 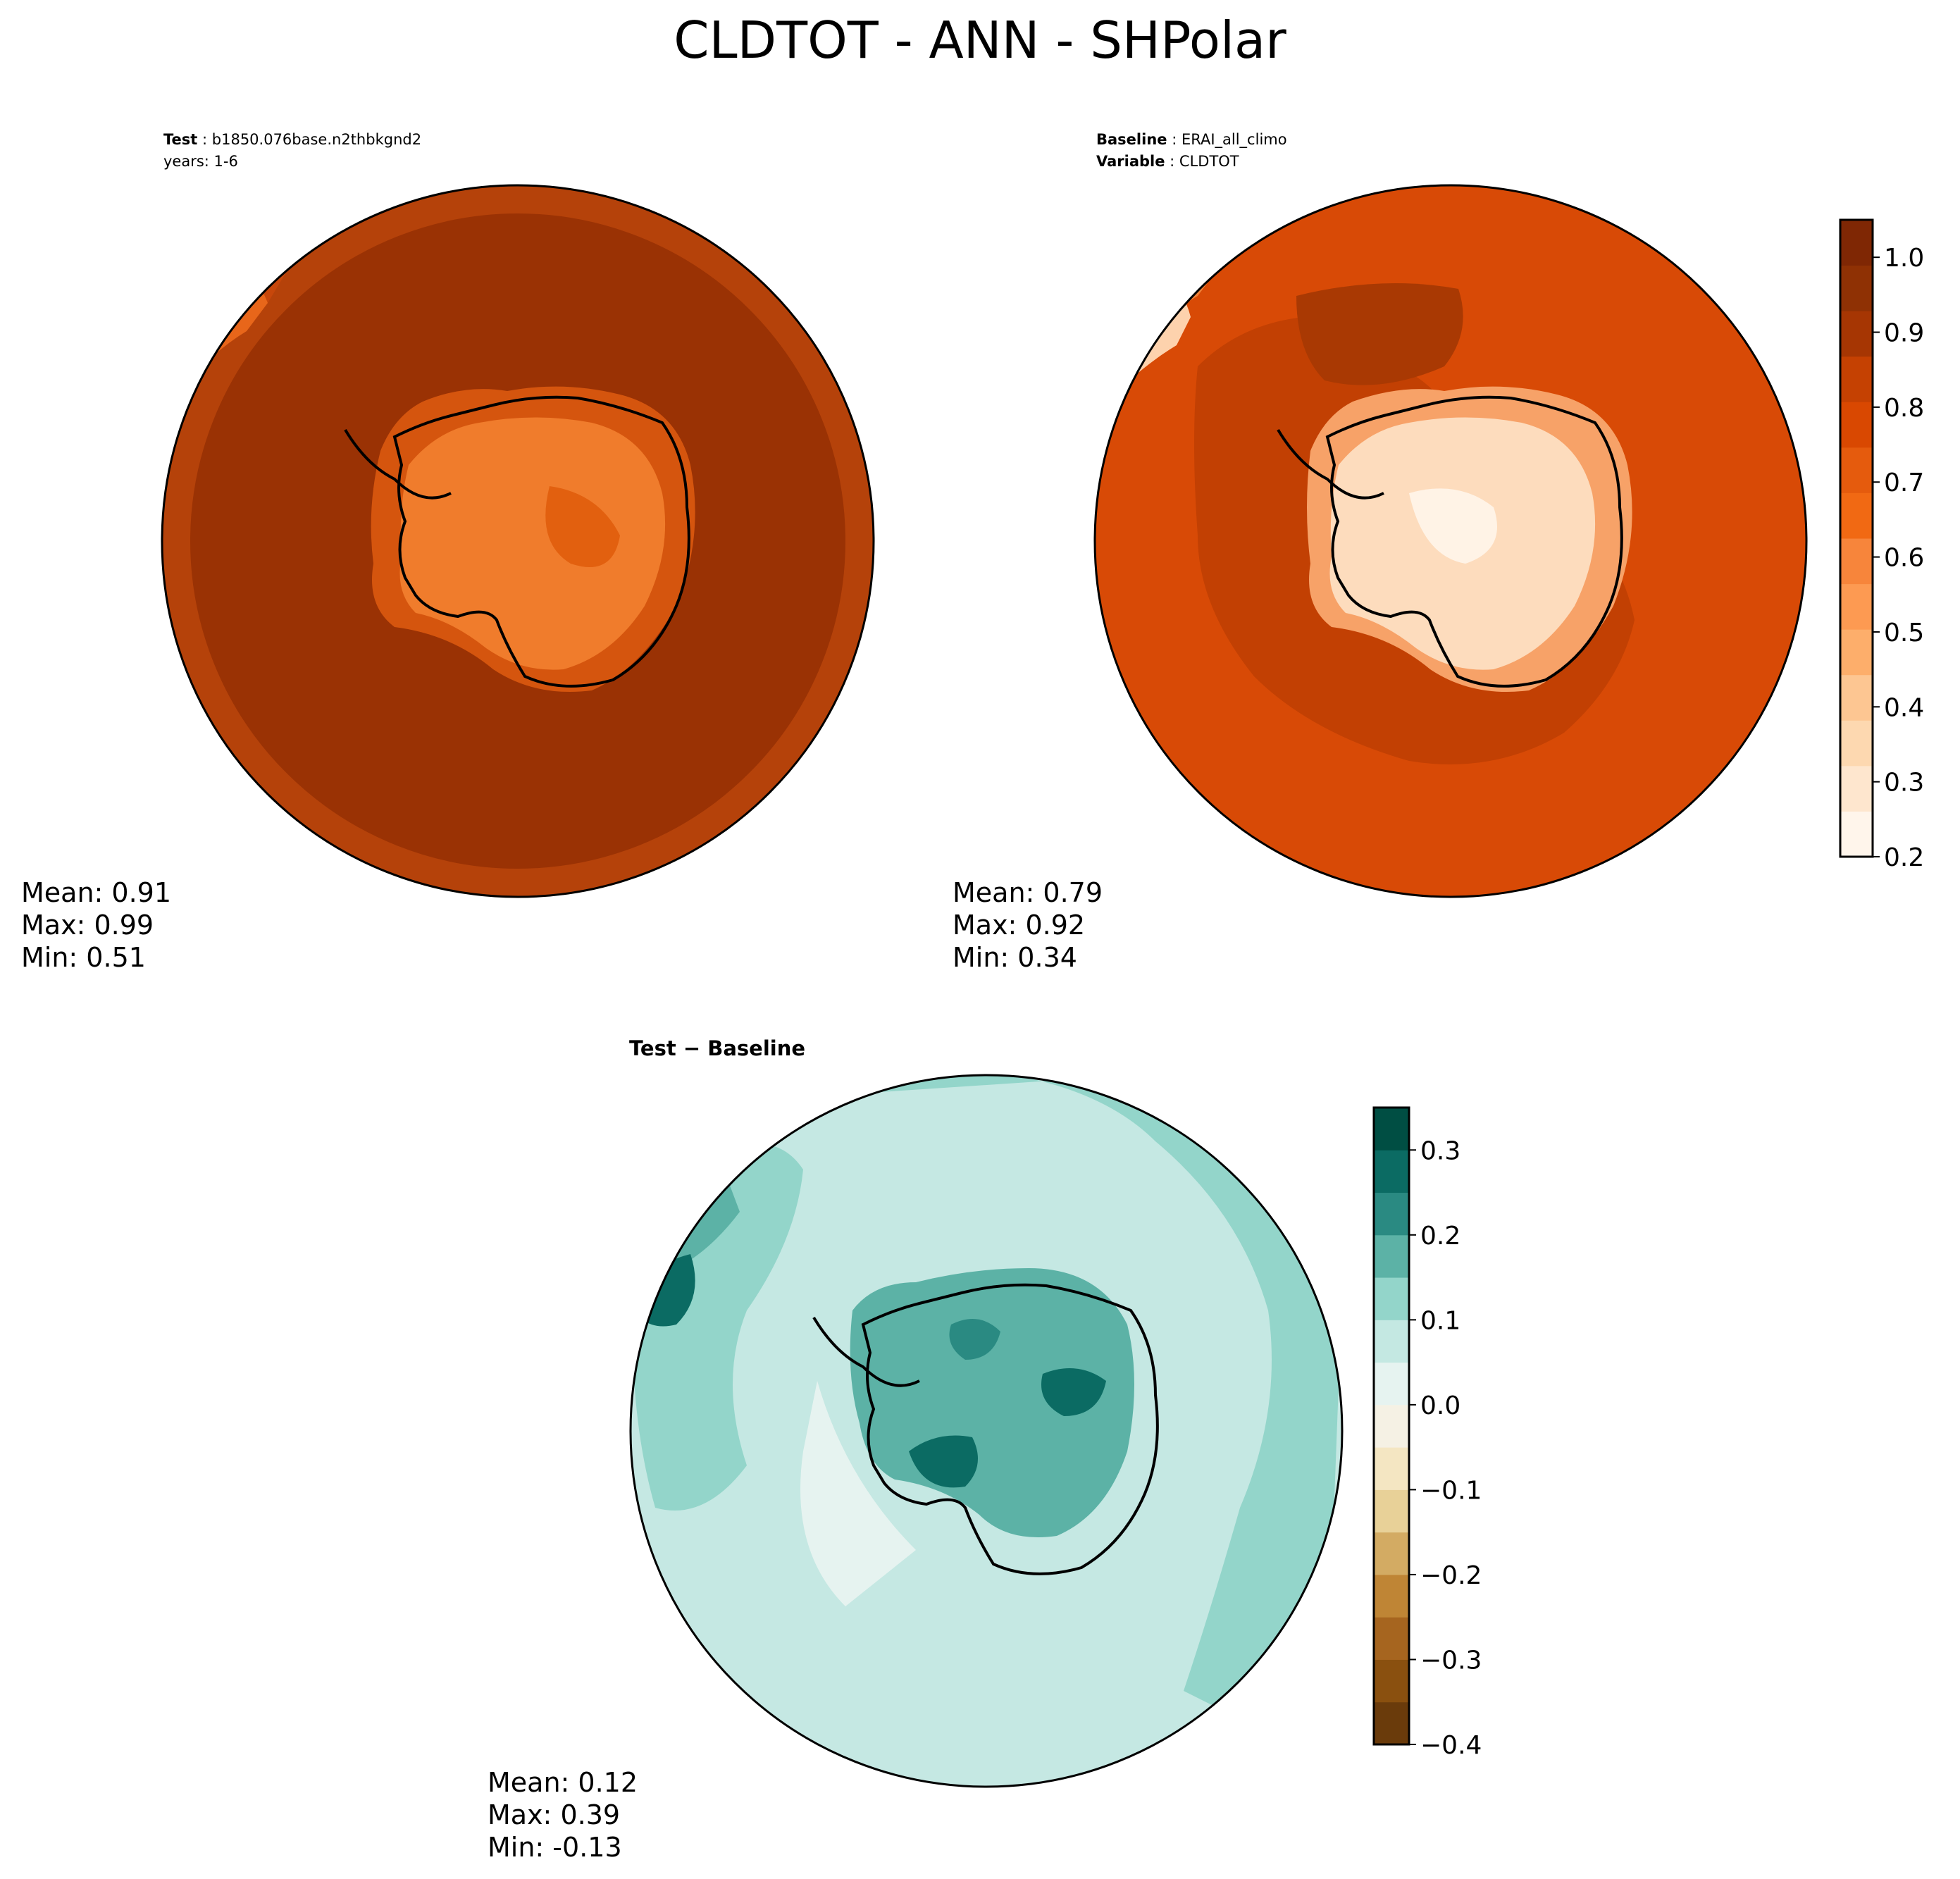 I want to click on baseline-map, so click(x=1451, y=541).